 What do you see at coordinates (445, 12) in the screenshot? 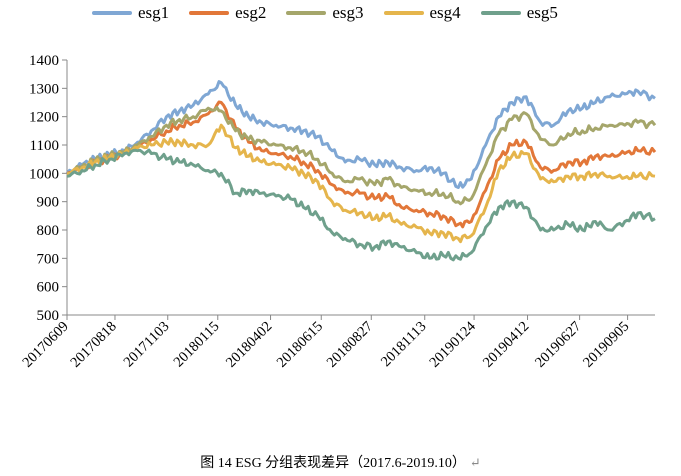
I see `legend-label-esg4: esg4` at bounding box center [445, 12].